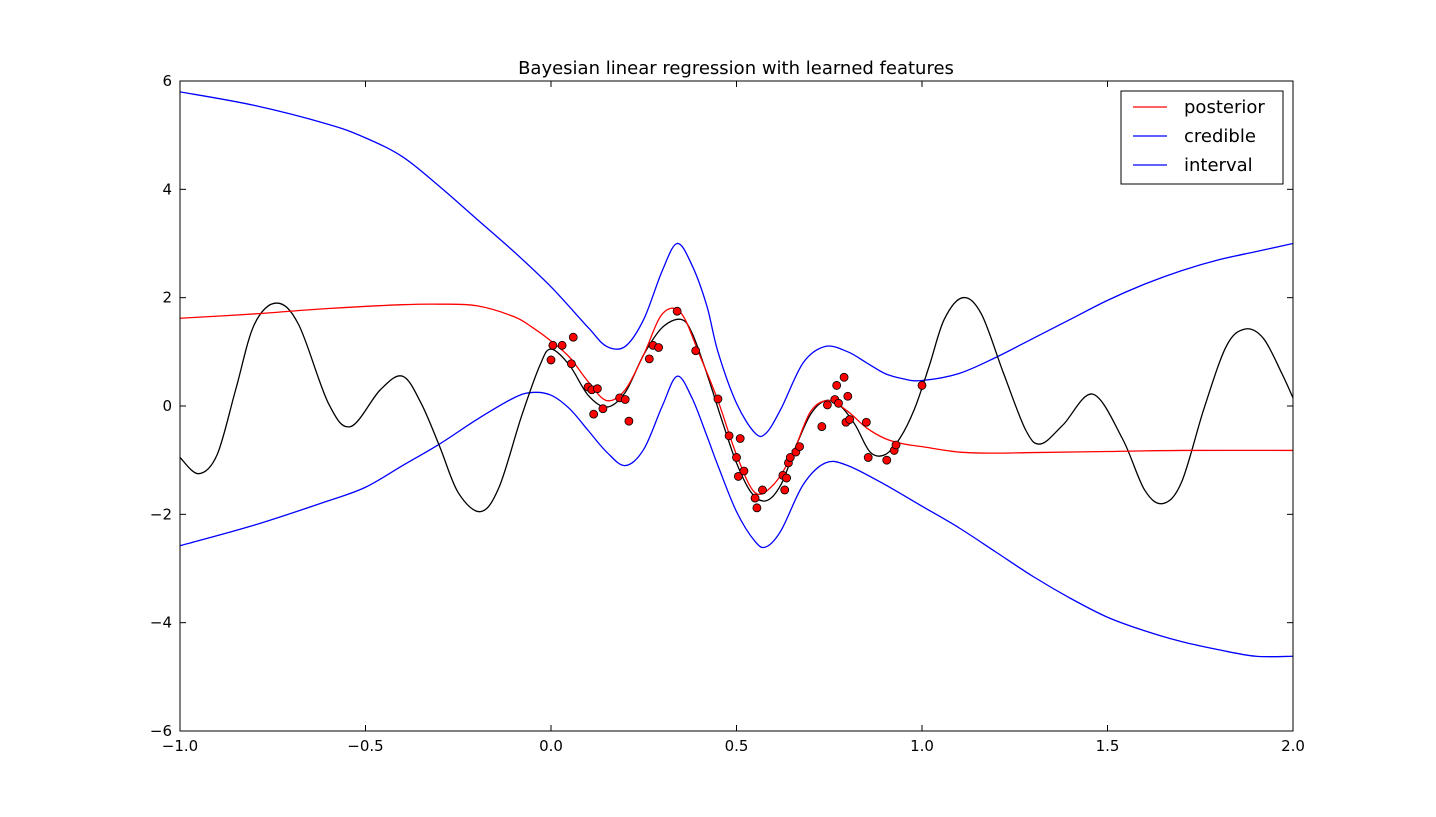 The image size is (1436, 817). What do you see at coordinates (167, 189) in the screenshot?
I see `y-tick-label: 4` at bounding box center [167, 189].